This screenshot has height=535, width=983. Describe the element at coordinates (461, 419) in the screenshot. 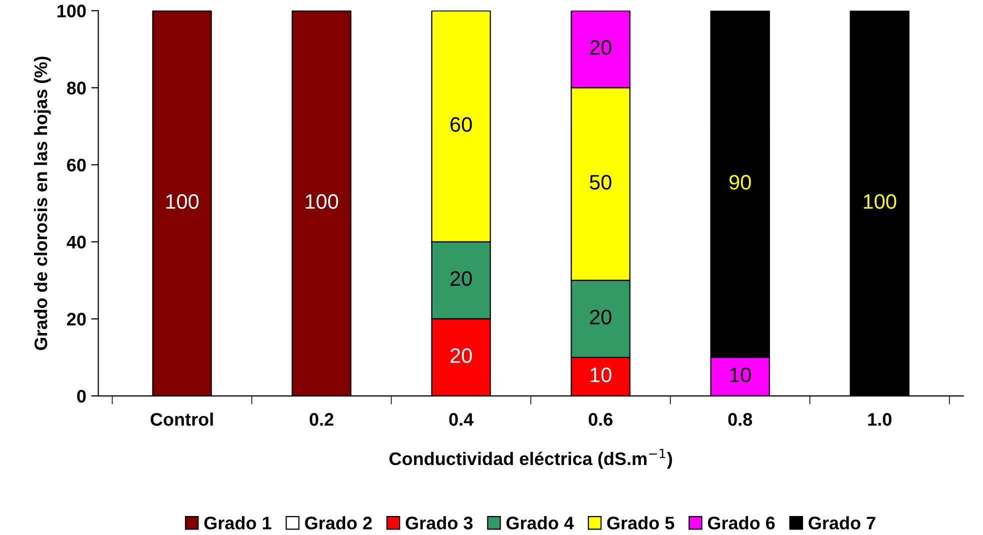

I see `x-tick-label: 0.4` at that location.